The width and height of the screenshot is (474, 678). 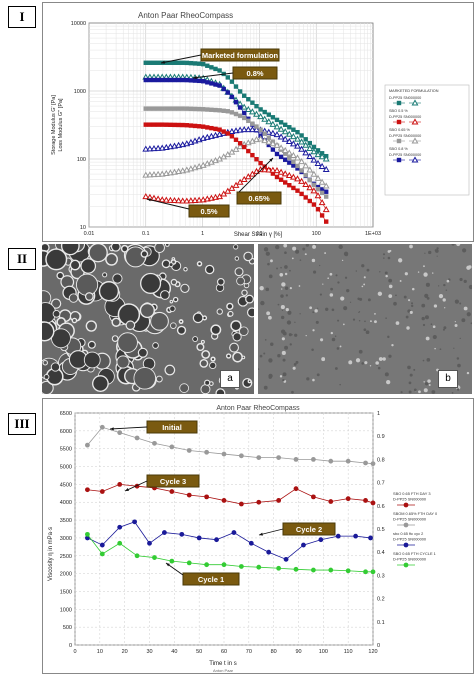 What do you see at coordinates (125, 652) in the screenshot?
I see `chart2-x-tick-label: 20` at bounding box center [125, 652].